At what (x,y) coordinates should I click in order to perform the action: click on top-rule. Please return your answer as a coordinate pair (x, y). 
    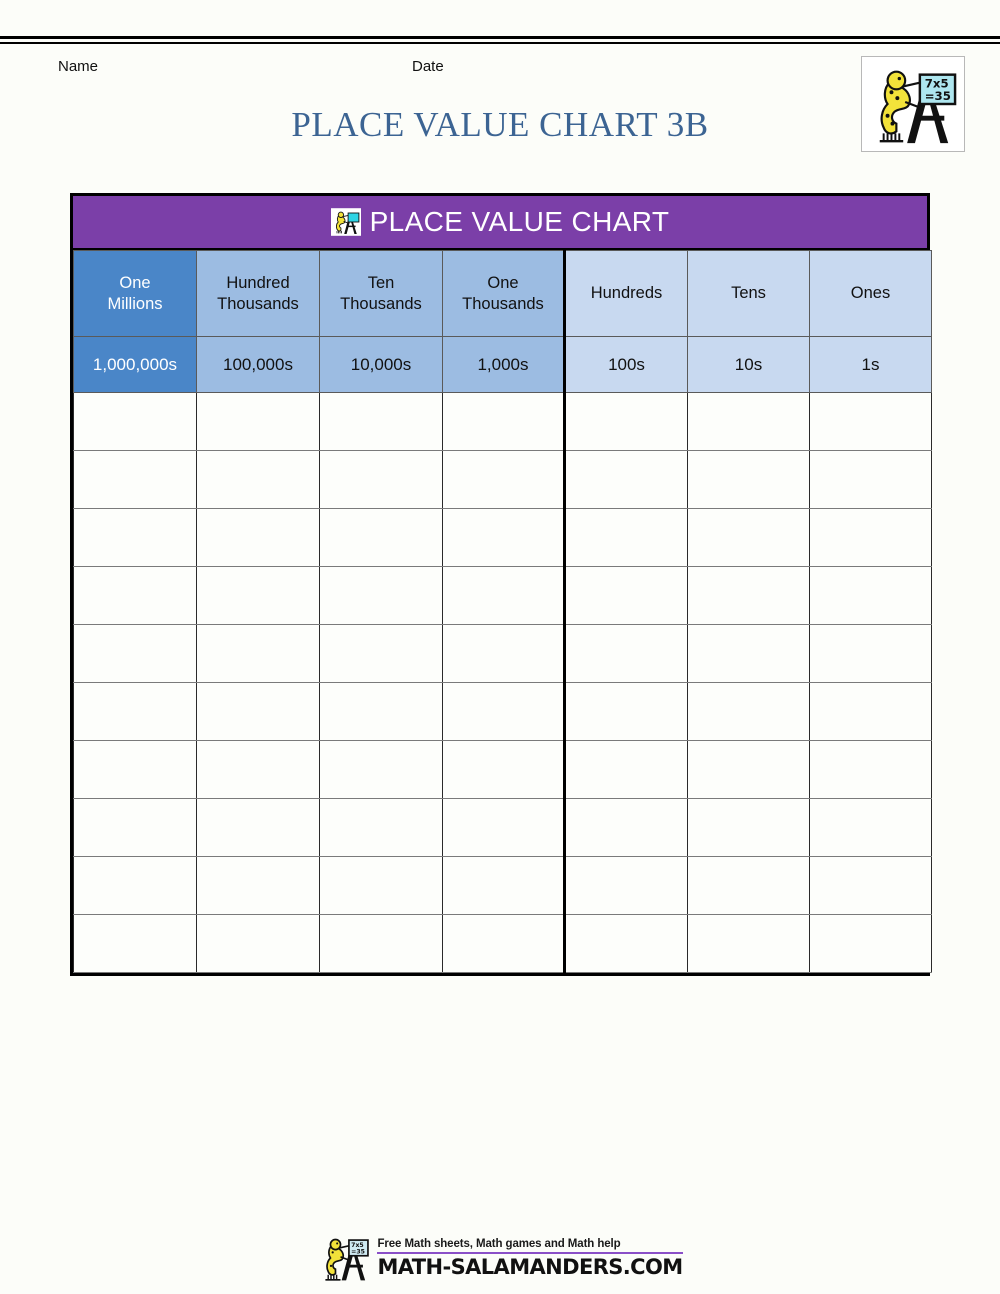
    Looking at the image, I should click on (500, 40).